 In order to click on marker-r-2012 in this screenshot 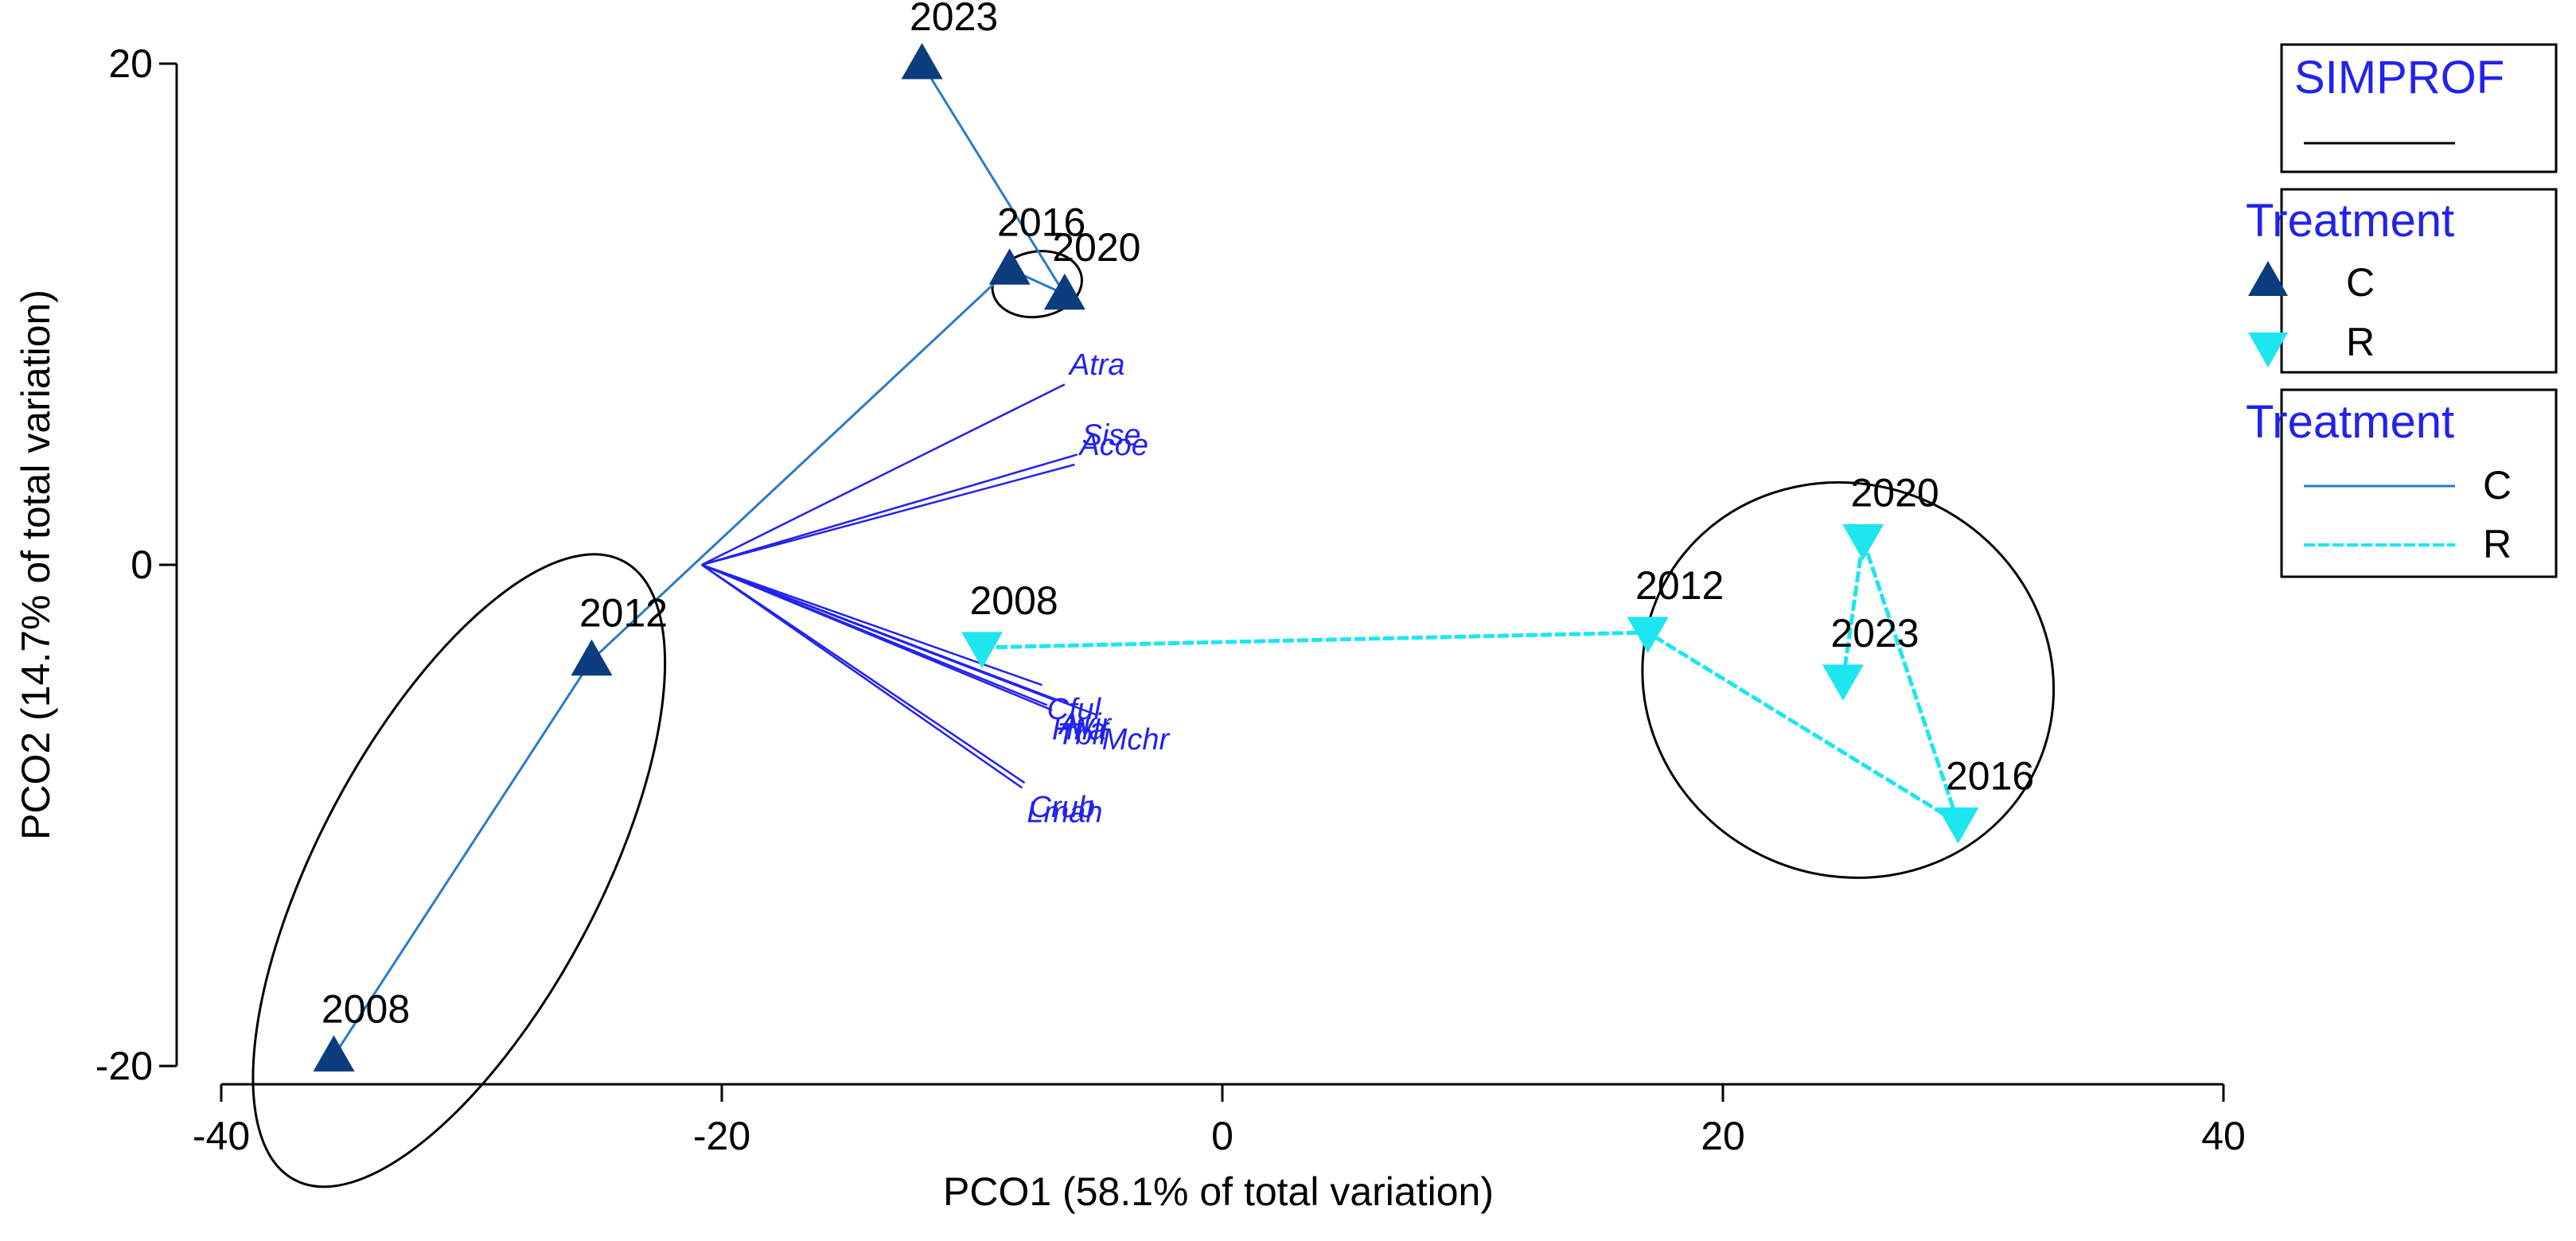, I will do `click(1648, 635)`.